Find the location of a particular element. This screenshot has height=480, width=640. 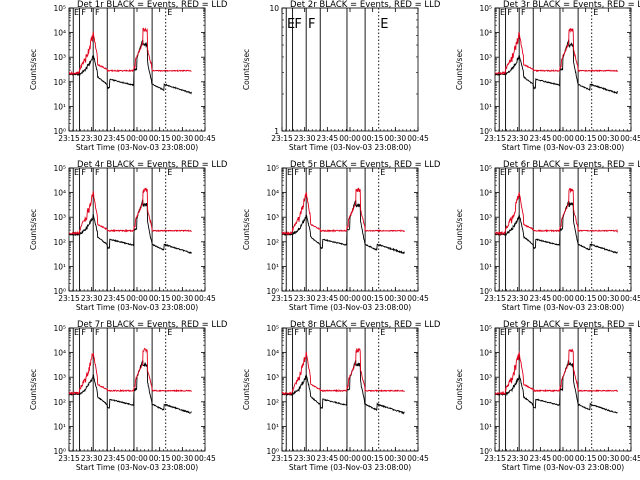

y-tick-label: 1 is located at coordinates (276, 131).